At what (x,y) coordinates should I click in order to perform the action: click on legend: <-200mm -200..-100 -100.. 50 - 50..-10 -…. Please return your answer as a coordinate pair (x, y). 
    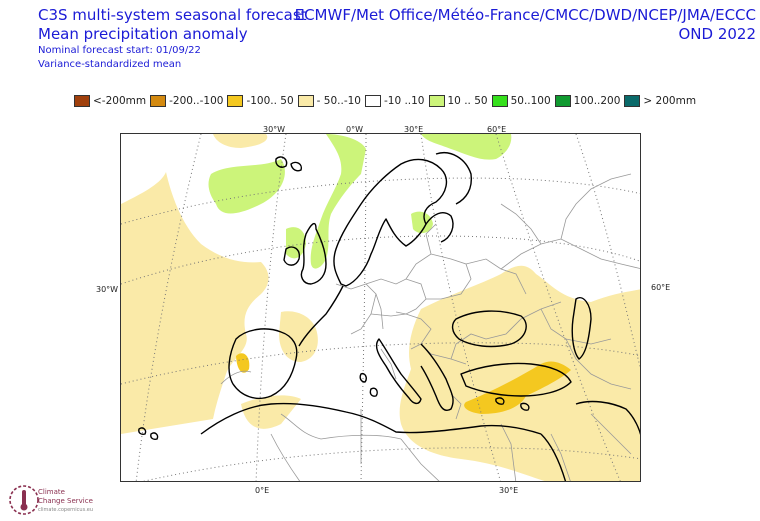
    Looking at the image, I should click on (387, 101).